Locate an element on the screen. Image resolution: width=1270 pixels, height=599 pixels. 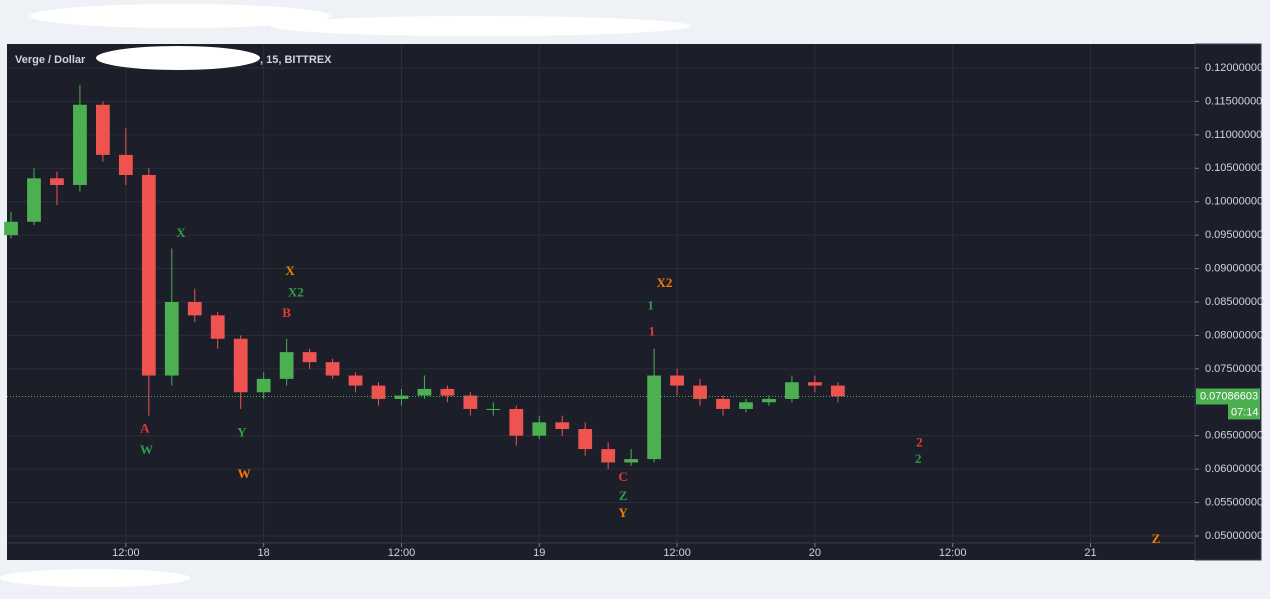
y-tick-label: 0.08000000 is located at coordinates (1234, 335).